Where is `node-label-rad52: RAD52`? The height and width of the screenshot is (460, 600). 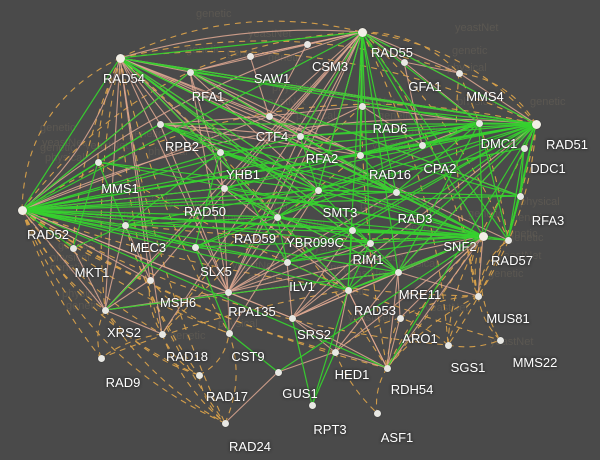 node-label-rad52: RAD52 is located at coordinates (48, 234).